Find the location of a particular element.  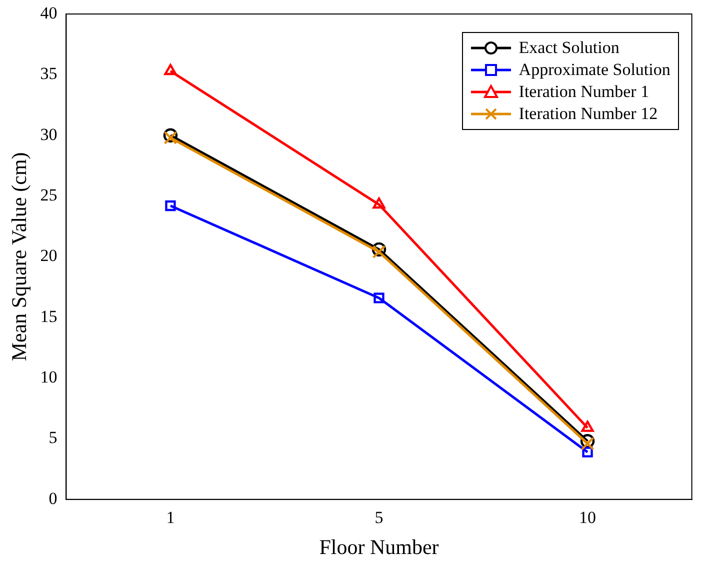

y-tick-label: 20 is located at coordinates (49, 256).